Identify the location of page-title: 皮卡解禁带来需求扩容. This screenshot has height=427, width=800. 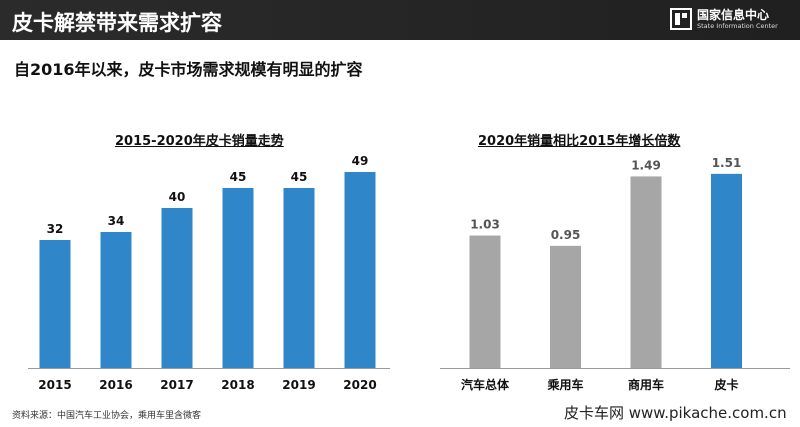
(117, 23).